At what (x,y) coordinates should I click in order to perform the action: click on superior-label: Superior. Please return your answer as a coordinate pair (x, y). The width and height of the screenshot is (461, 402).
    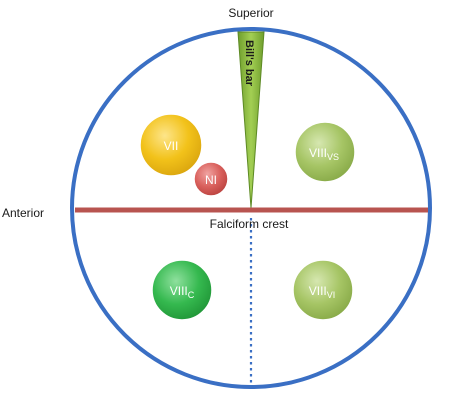
    Looking at the image, I should click on (250, 13).